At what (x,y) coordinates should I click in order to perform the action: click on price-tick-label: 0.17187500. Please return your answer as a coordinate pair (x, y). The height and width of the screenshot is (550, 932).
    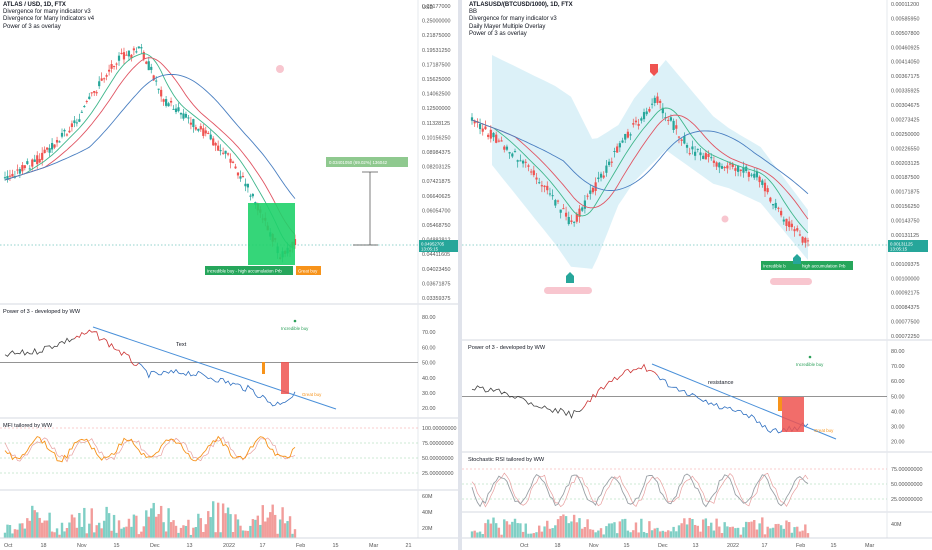
    Looking at the image, I should click on (436, 65).